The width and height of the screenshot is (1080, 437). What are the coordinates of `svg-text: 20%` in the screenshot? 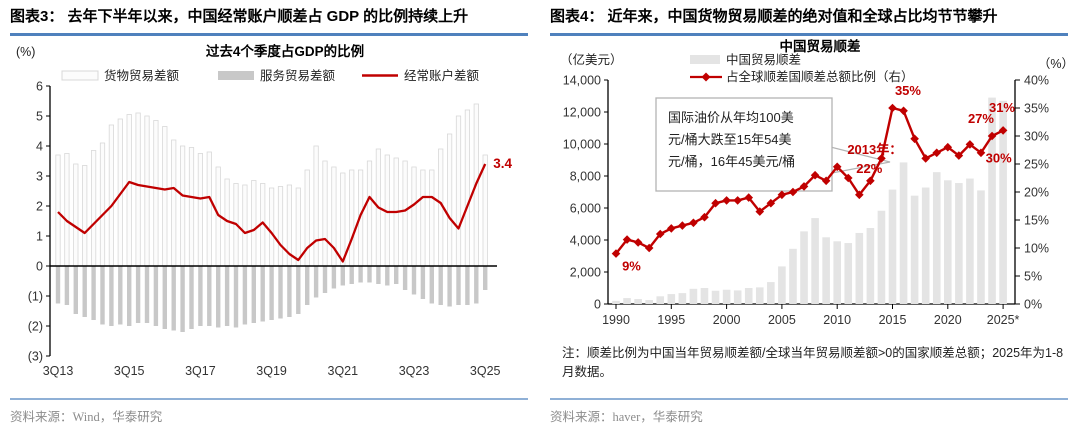 It's located at (1036, 192).